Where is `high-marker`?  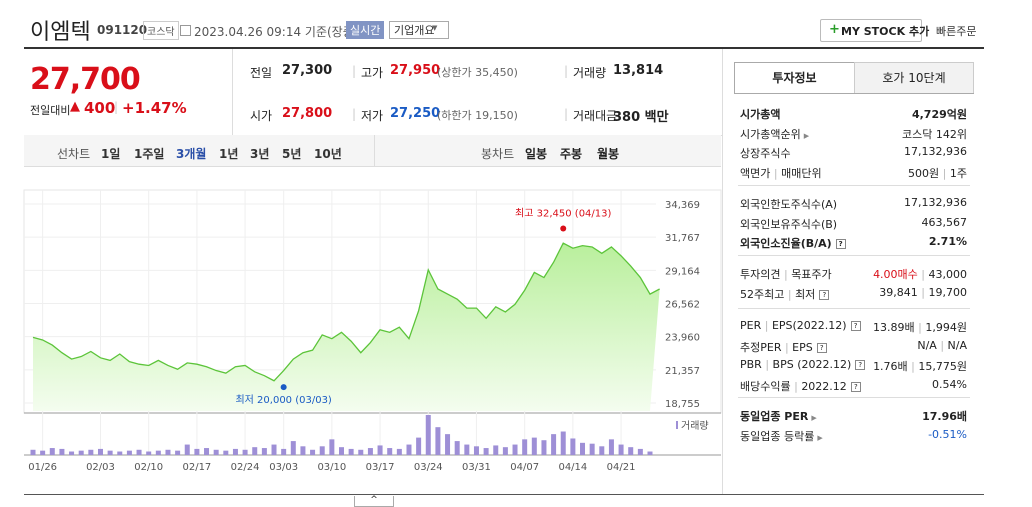 high-marker is located at coordinates (563, 228).